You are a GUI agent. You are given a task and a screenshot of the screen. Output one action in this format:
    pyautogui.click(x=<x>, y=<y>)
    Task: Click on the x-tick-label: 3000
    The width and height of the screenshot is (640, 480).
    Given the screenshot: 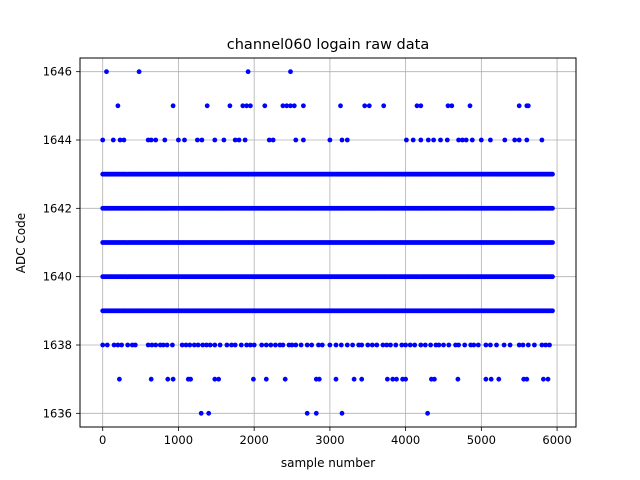 What is the action you would take?
    pyautogui.click(x=329, y=440)
    